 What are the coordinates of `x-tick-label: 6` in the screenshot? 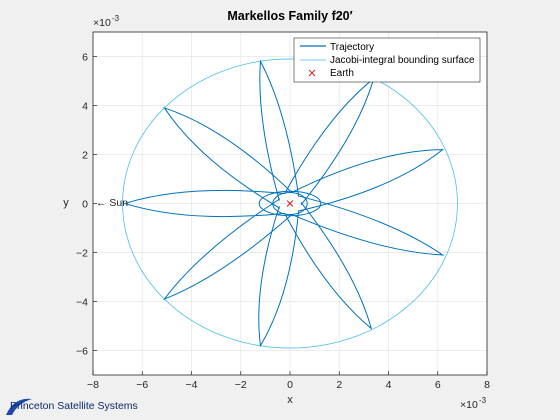 It's located at (438, 385).